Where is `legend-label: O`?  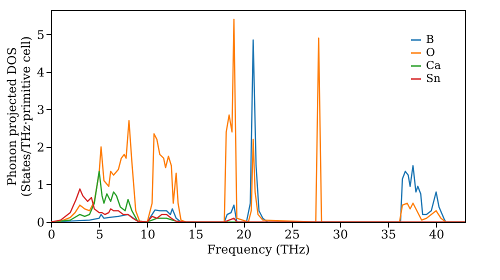 legend-label: O is located at coordinates (431, 52).